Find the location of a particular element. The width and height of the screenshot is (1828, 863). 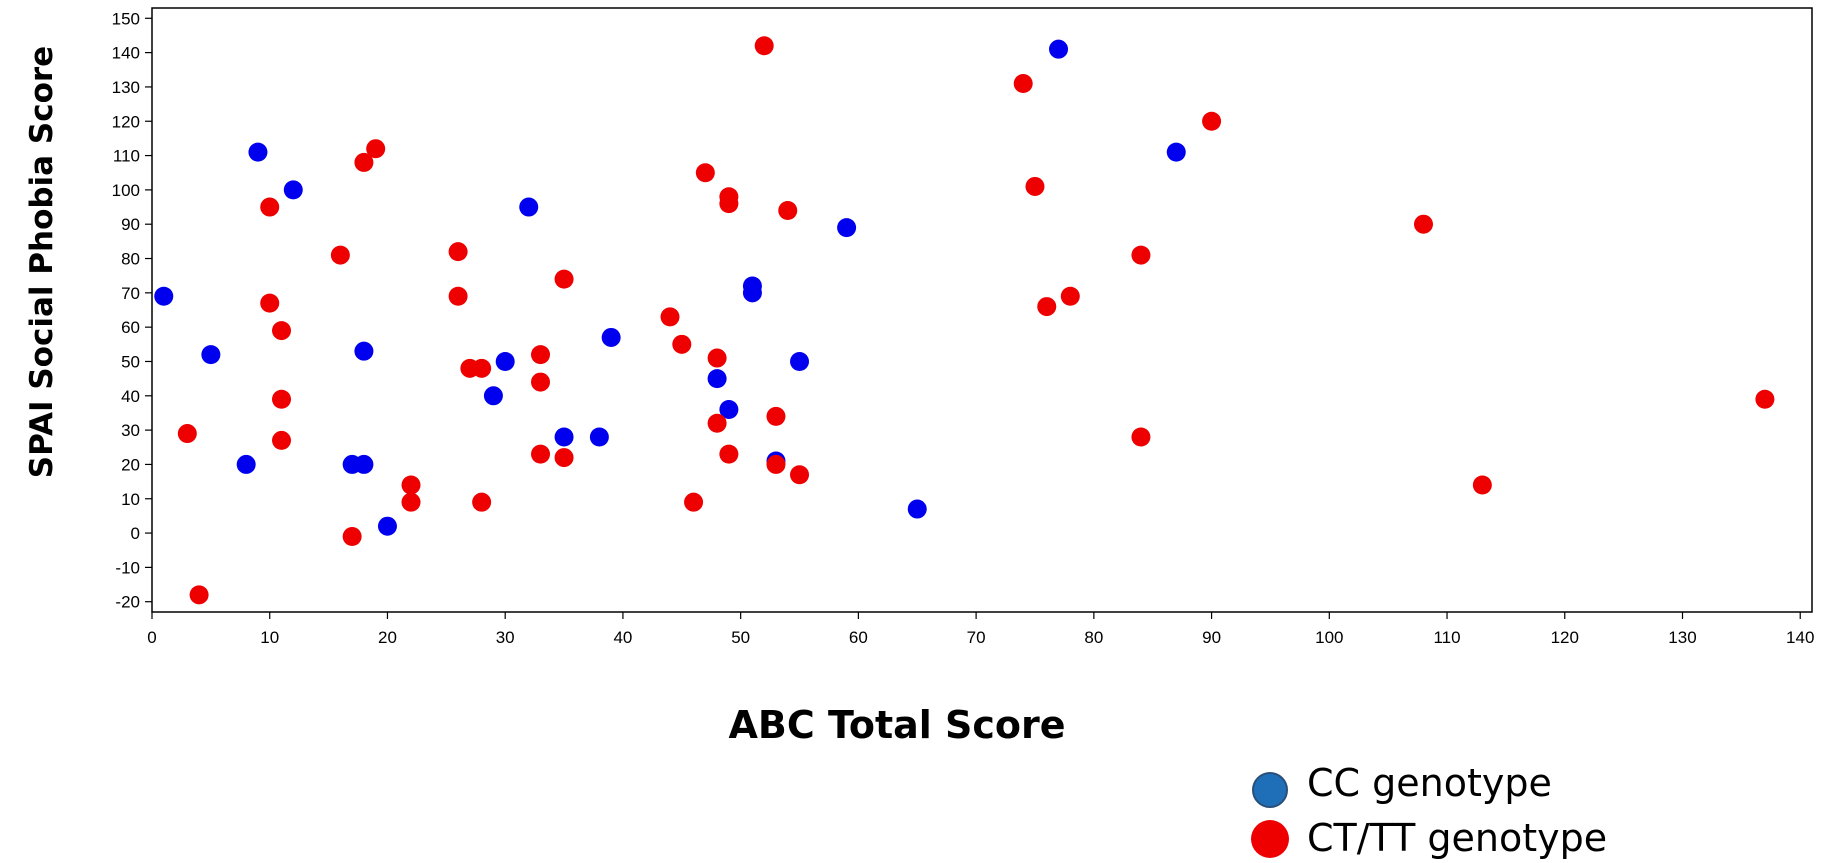

x-tick-label: 50 is located at coordinates (740, 637).